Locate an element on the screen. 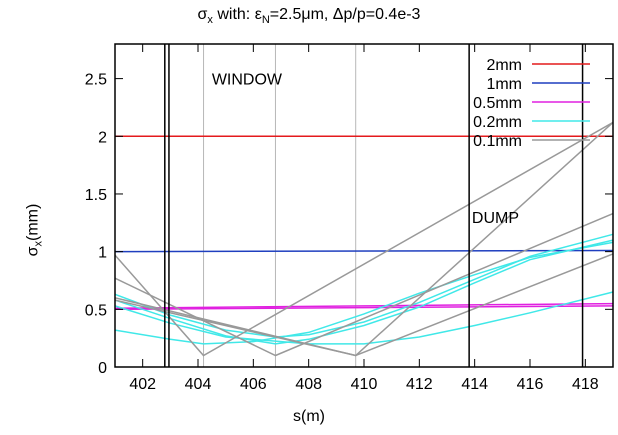 The height and width of the screenshot is (435, 618). y-tick-label-2: 1 is located at coordinates (102, 253).